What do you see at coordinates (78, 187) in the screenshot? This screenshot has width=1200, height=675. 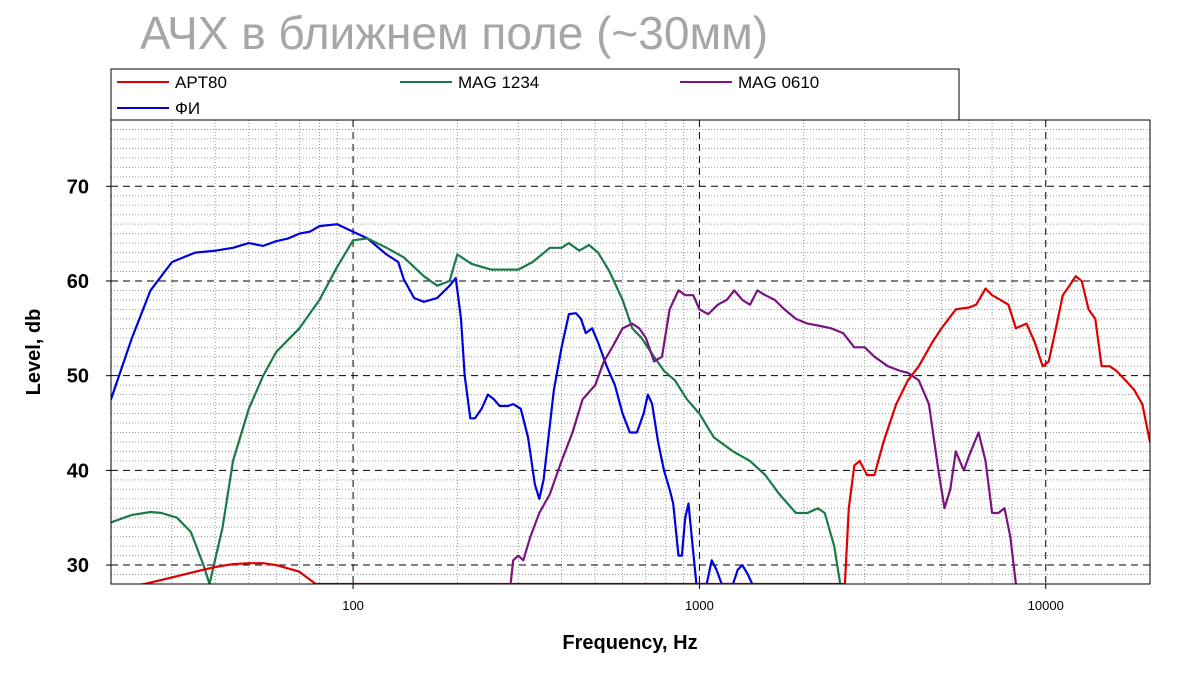 I see `y-tick-label: 70` at bounding box center [78, 187].